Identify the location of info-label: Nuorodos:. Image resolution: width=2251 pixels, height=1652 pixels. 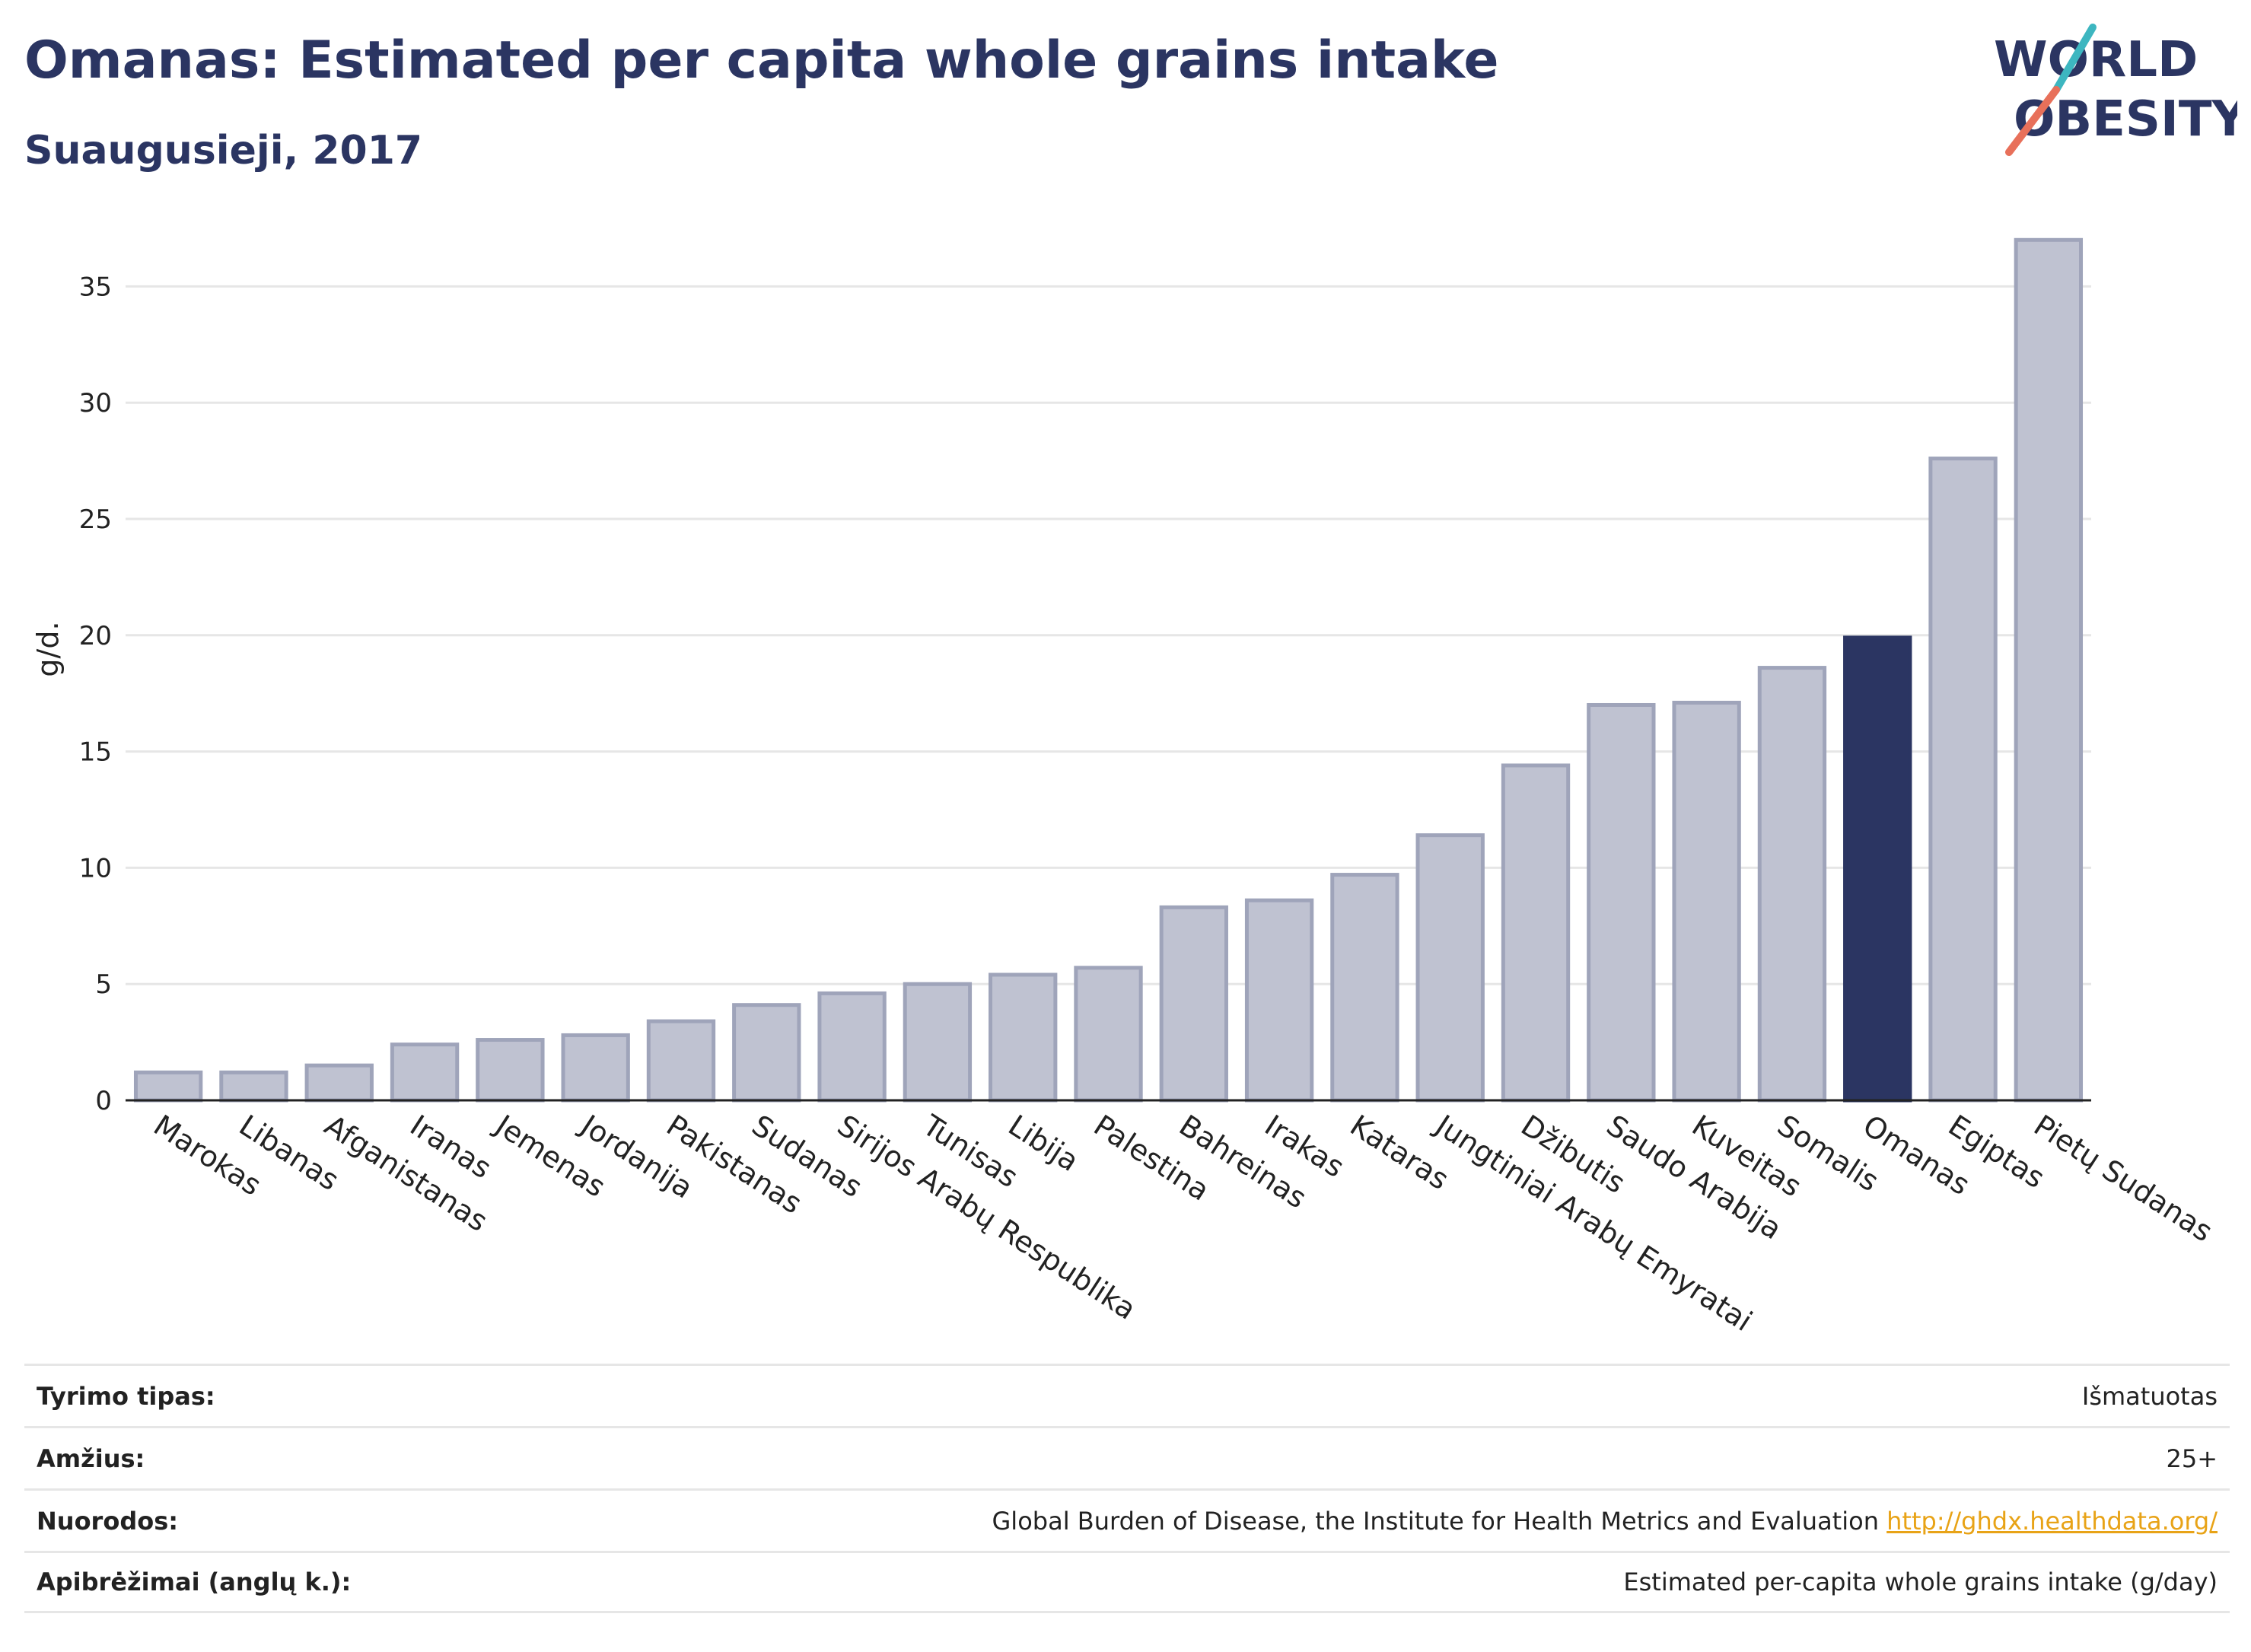
(108, 1521).